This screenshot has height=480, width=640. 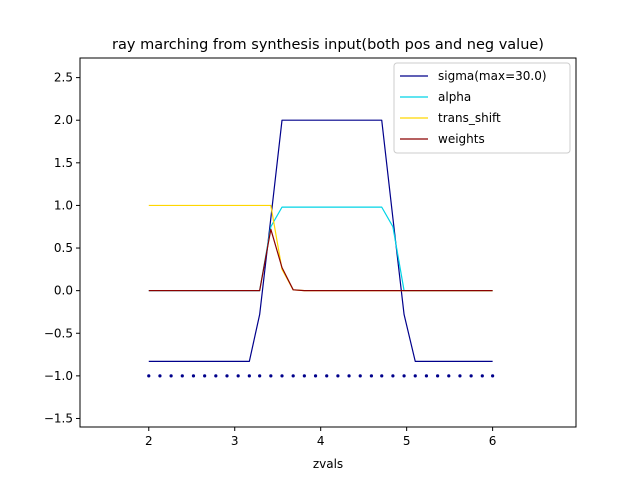 I want to click on x-axis-label: zvals, so click(x=328, y=464).